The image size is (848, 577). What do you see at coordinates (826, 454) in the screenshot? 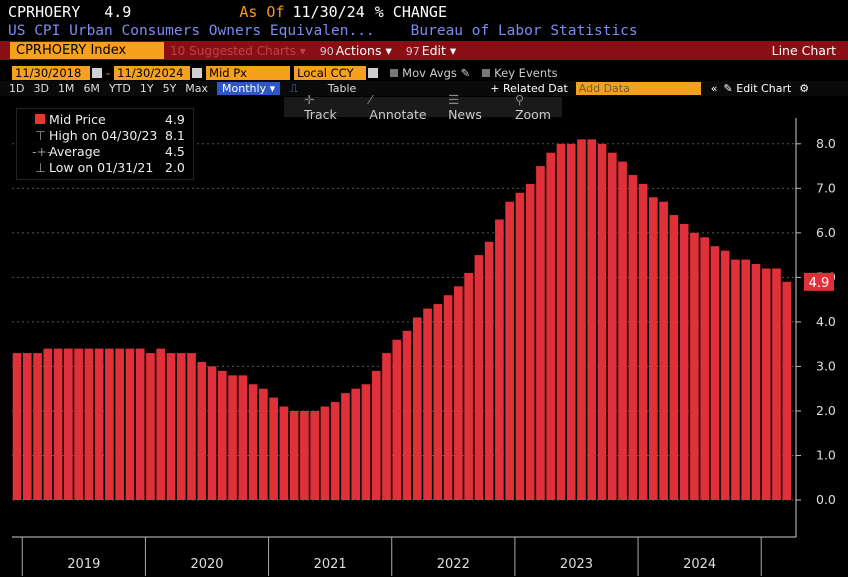
I see `y-tick-label: 1.0` at bounding box center [826, 454].